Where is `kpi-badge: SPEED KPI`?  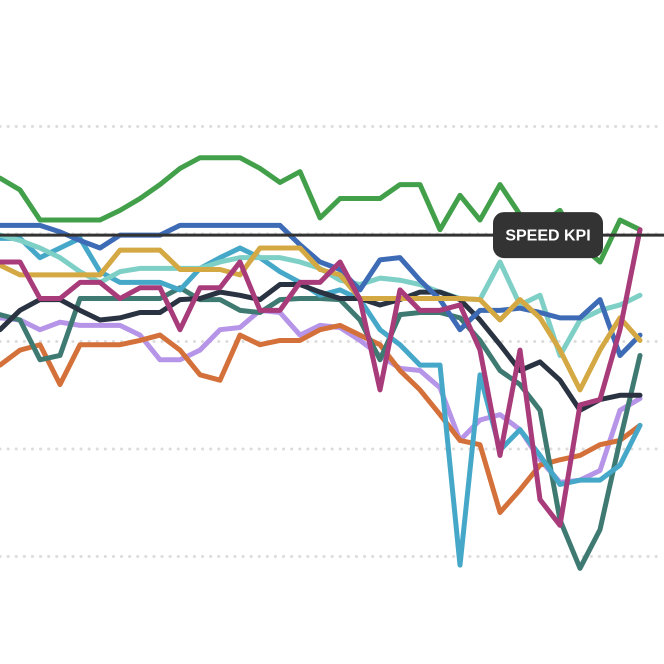 kpi-badge: SPEED KPI is located at coordinates (548, 235).